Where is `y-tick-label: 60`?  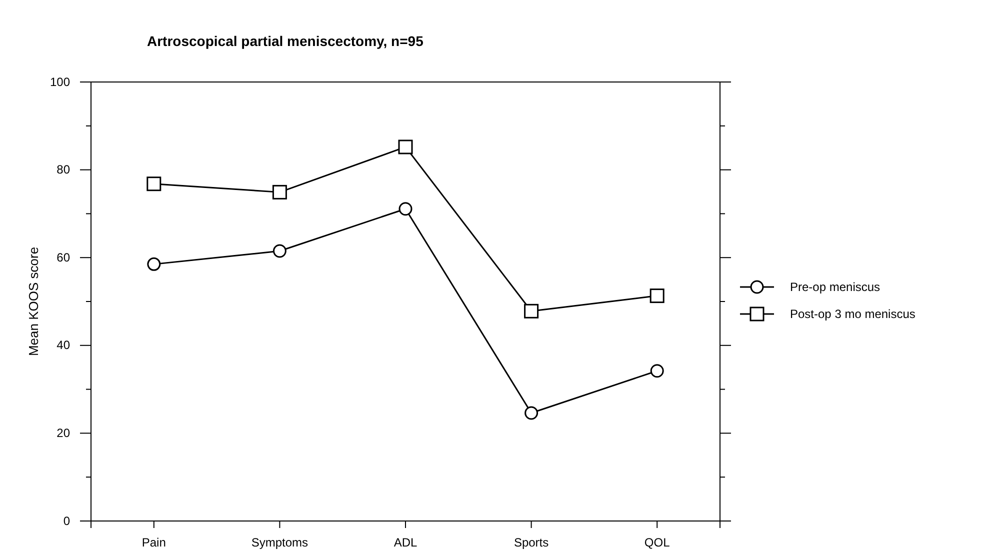
y-tick-label: 60 is located at coordinates (63, 257).